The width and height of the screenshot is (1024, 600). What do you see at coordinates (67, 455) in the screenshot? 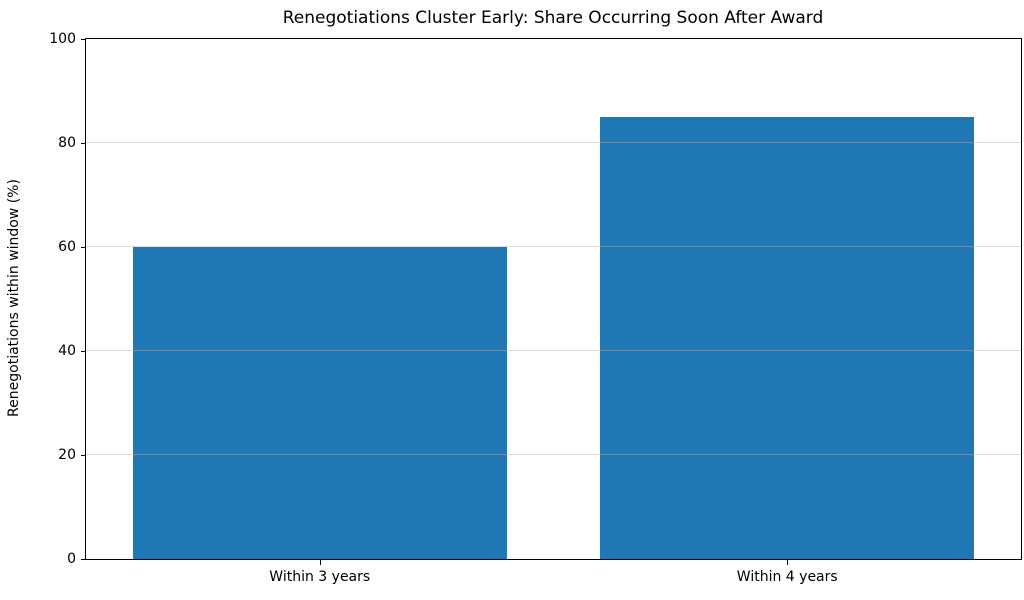
I see `y-tick-label-20: 20` at bounding box center [67, 455].